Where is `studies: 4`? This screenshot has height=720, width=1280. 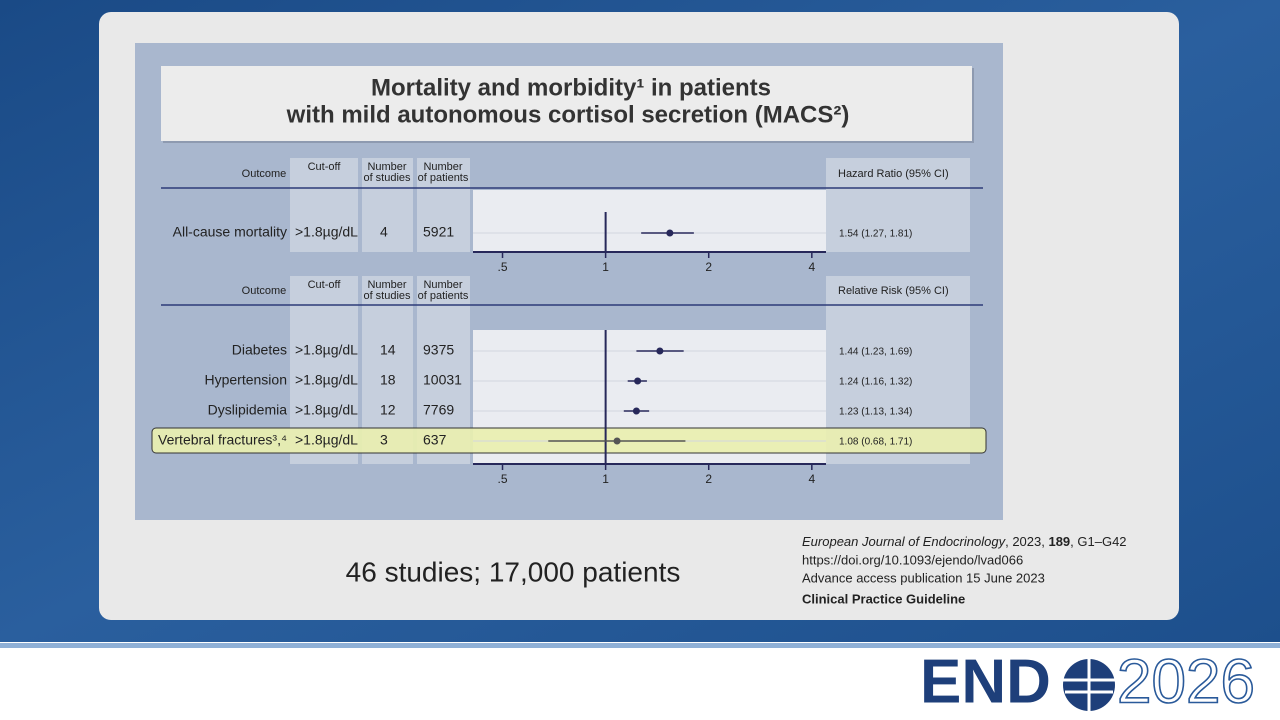 studies: 4 is located at coordinates (384, 232).